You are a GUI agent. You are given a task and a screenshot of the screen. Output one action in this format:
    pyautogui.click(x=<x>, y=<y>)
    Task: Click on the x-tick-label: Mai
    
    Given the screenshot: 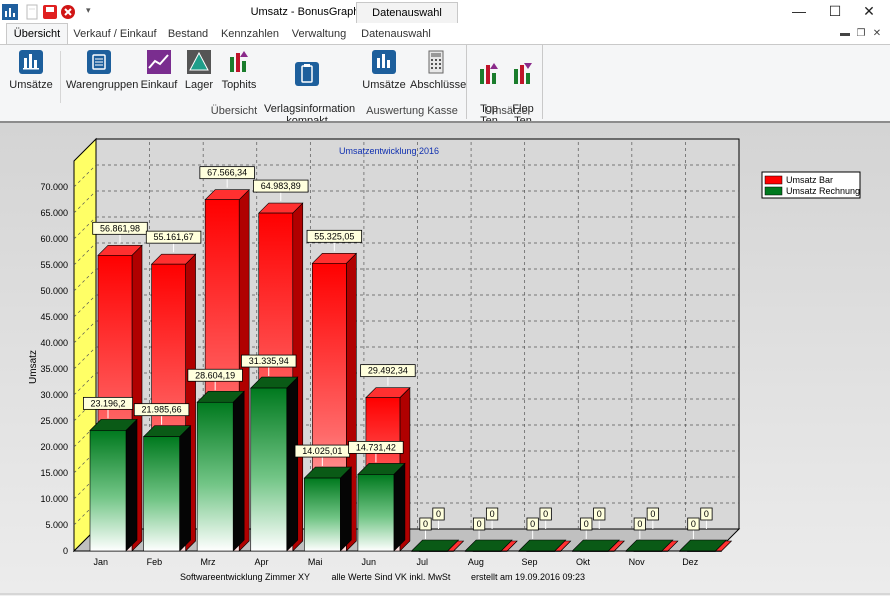 What is the action you would take?
    pyautogui.click(x=315, y=562)
    